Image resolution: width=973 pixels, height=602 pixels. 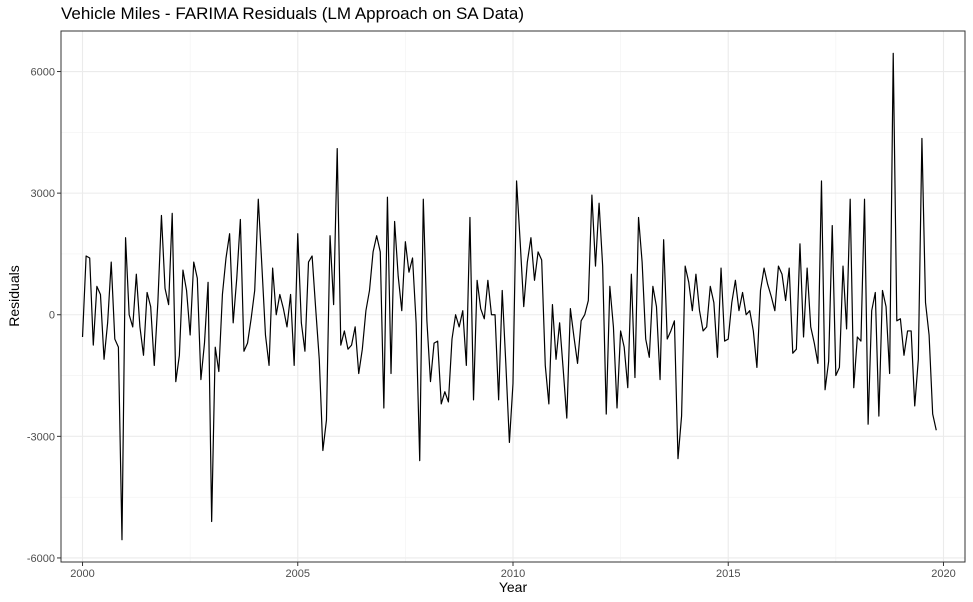 I want to click on x-tick-label: 2005, so click(x=298, y=574).